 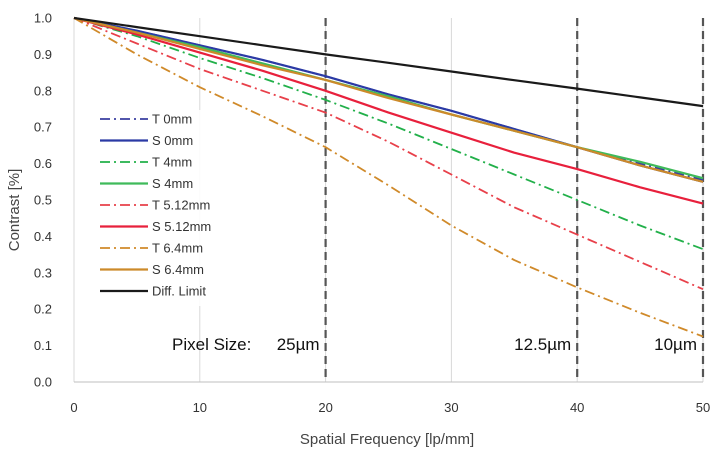 I want to click on y-tick-label-10: 1.0, so click(x=43, y=18).